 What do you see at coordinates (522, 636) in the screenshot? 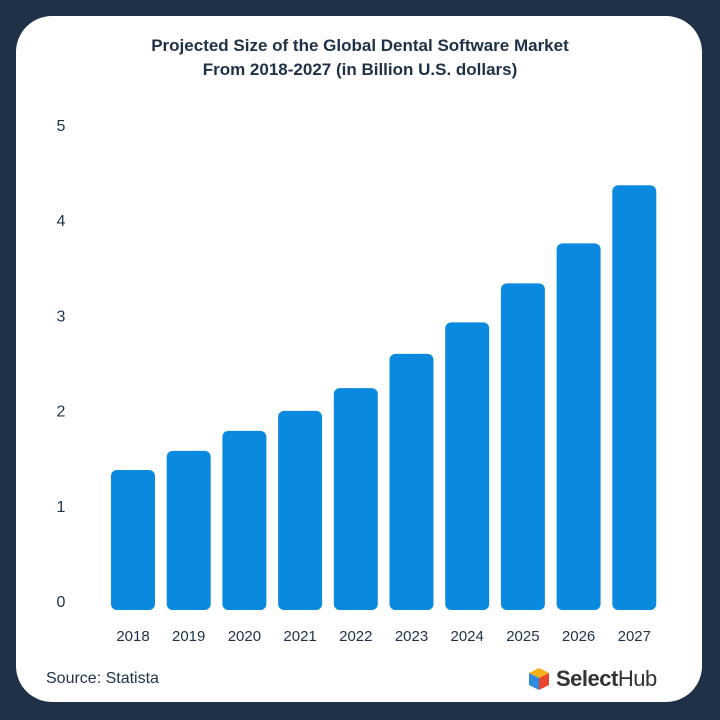
I see `x-tick-label: 2025` at bounding box center [522, 636].